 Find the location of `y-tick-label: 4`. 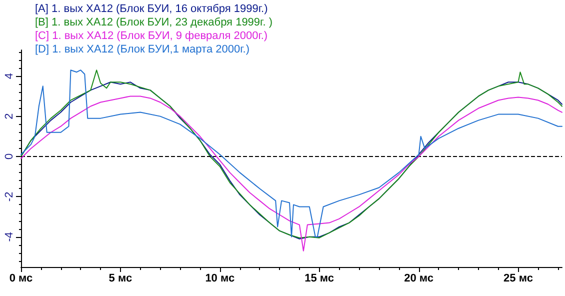

y-tick-label: 4 is located at coordinates (10, 76).